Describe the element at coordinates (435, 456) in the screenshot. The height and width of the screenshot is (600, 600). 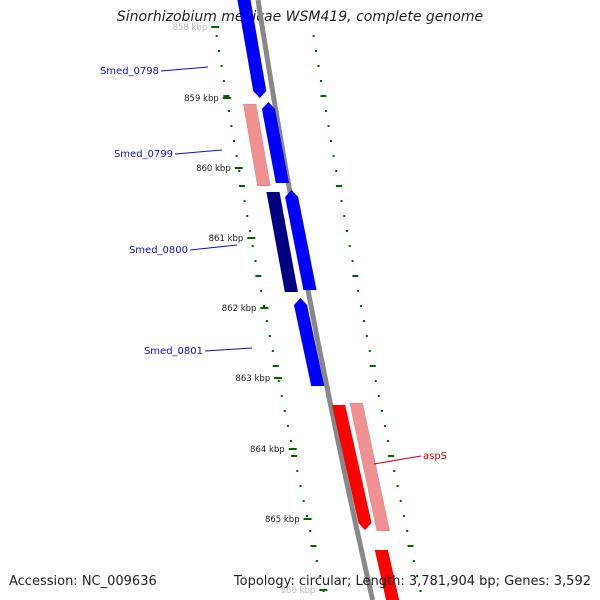
I see `gene-label-text: aspS` at that location.